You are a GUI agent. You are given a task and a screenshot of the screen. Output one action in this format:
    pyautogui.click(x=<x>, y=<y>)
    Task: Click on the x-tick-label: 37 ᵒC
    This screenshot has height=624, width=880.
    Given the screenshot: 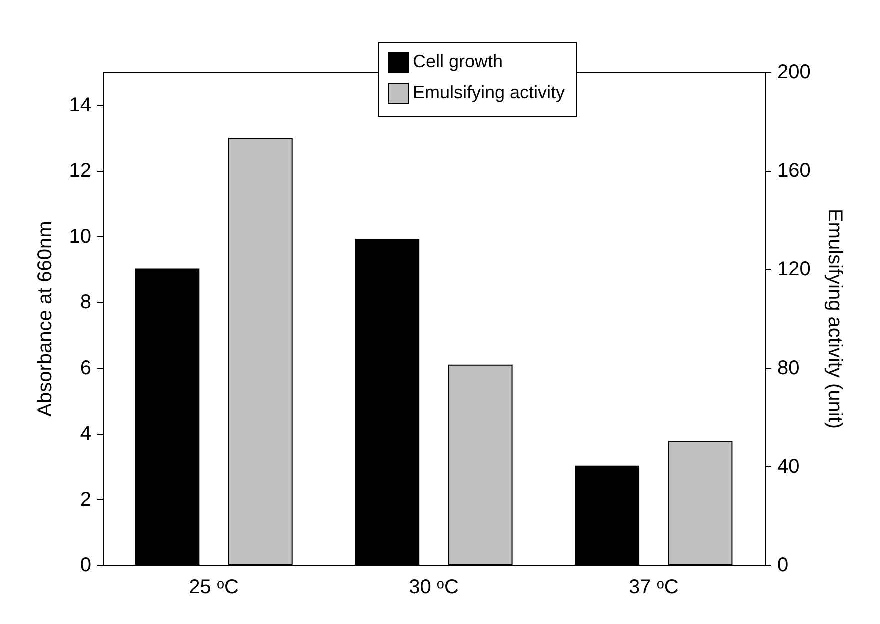 What is the action you would take?
    pyautogui.click(x=654, y=587)
    